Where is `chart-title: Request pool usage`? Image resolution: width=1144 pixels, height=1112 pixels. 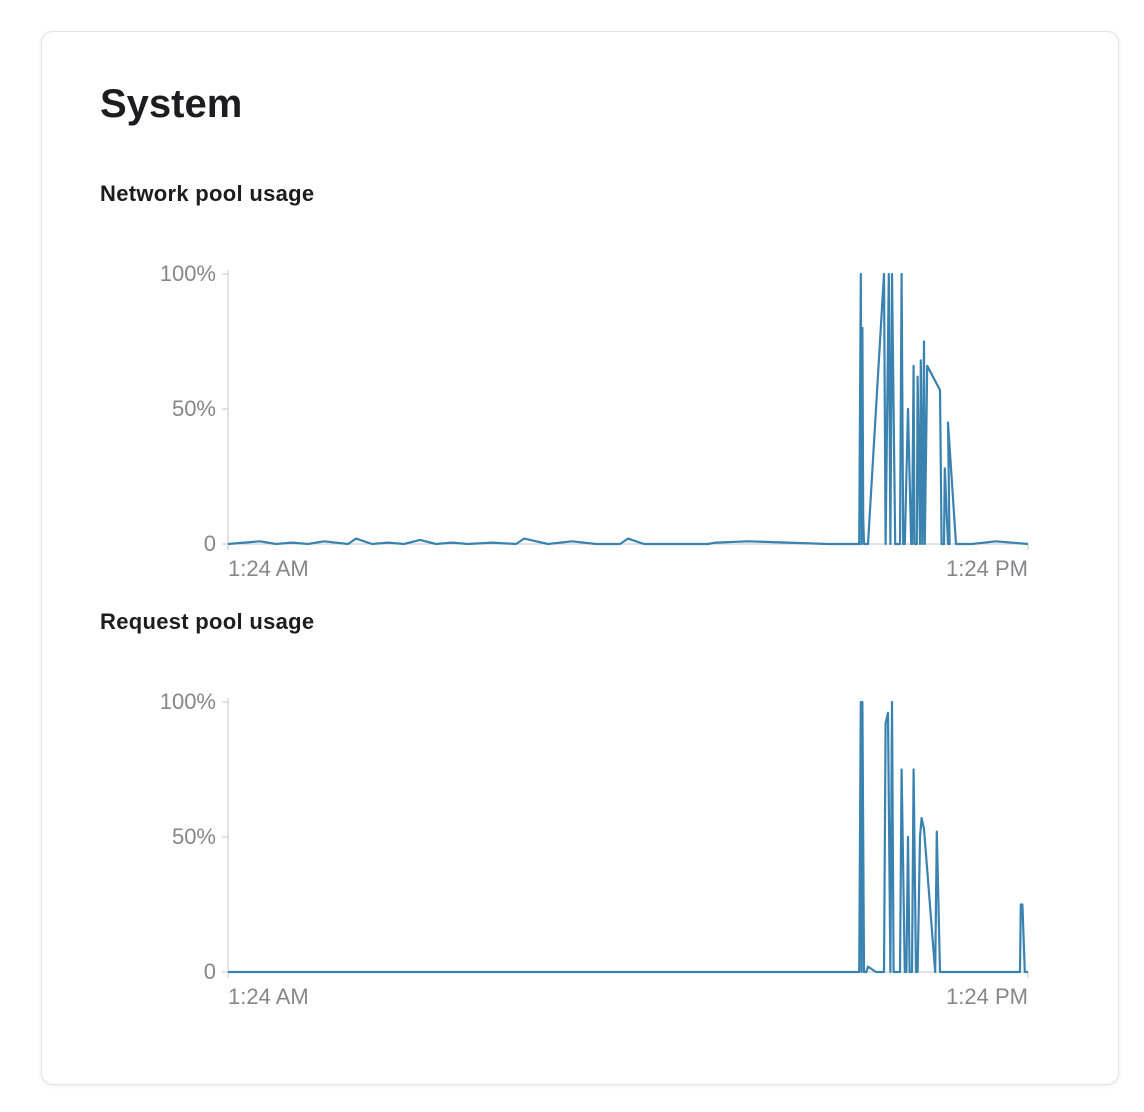 chart-title: Request pool usage is located at coordinates (207, 621).